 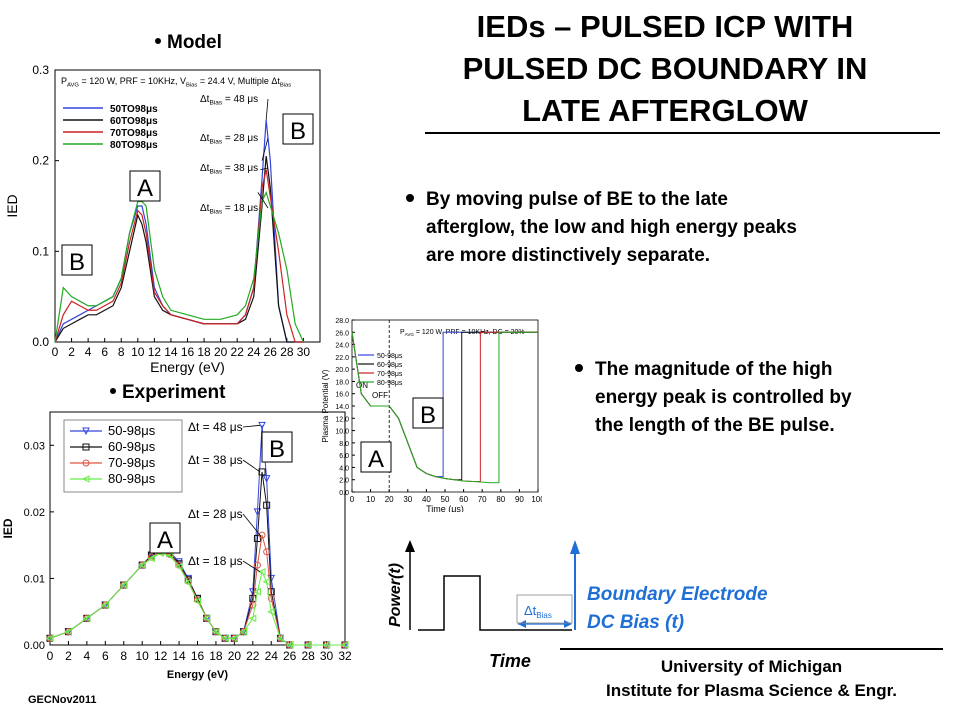 I want to click on pp-x-tick-label: 100, so click(x=536, y=499).